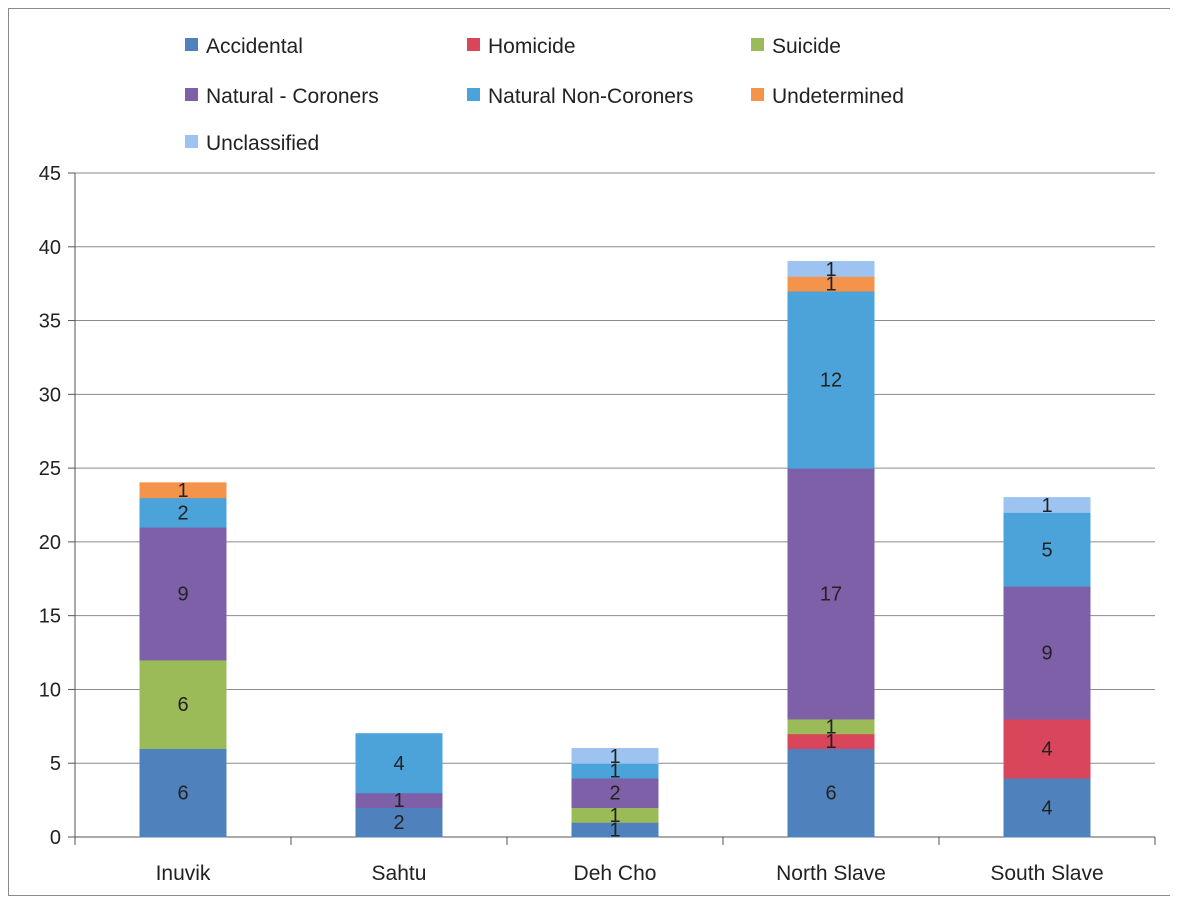  Describe the element at coordinates (1046, 873) in the screenshot. I see `x-category-label: South Slave` at that location.